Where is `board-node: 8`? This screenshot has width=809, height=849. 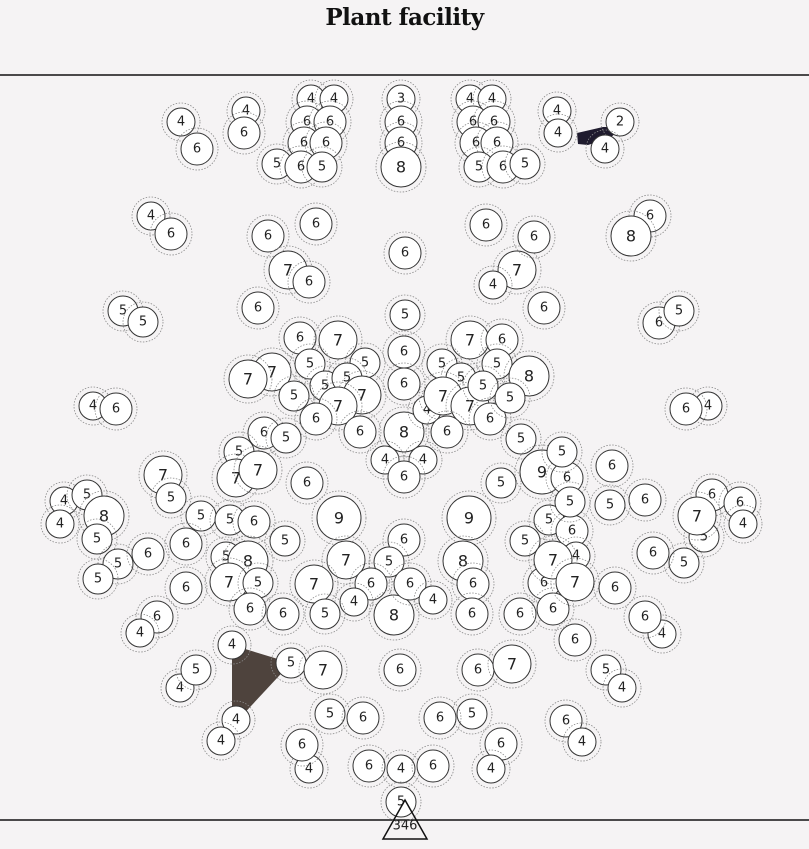
board-node: 8 is located at coordinates (404, 432).